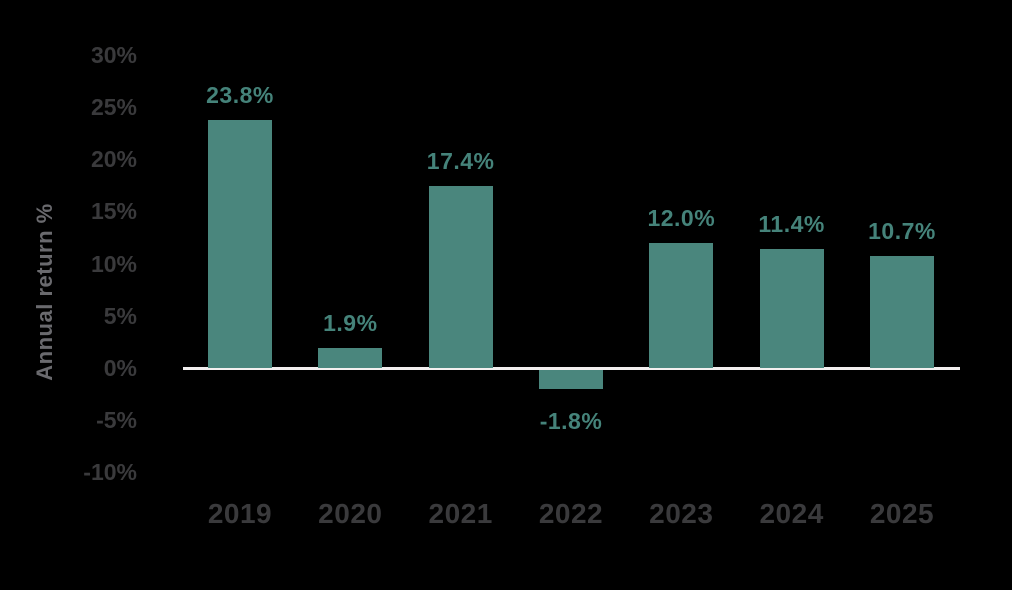 This screenshot has width=1012, height=590. What do you see at coordinates (681, 513) in the screenshot?
I see `x-tick-label-2023: 2023` at bounding box center [681, 513].